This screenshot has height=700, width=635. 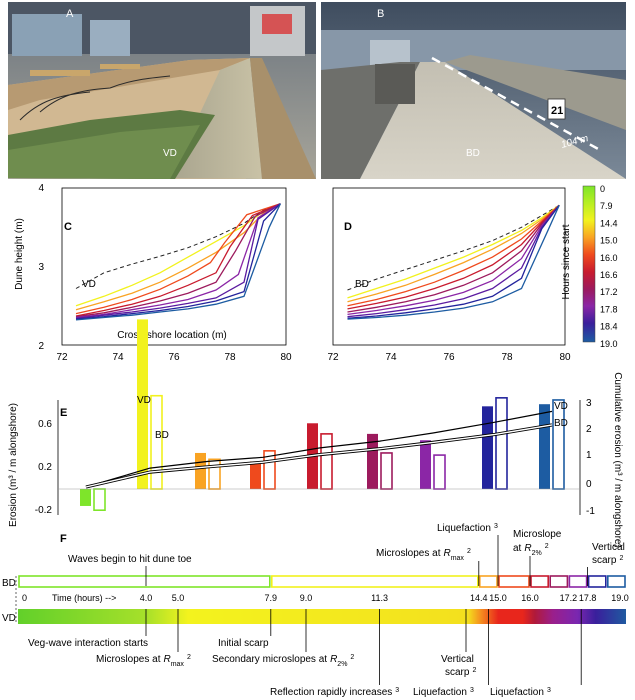 What do you see at coordinates (9, 583) in the screenshot?
I see `row-label-bd: BD` at bounding box center [9, 583].